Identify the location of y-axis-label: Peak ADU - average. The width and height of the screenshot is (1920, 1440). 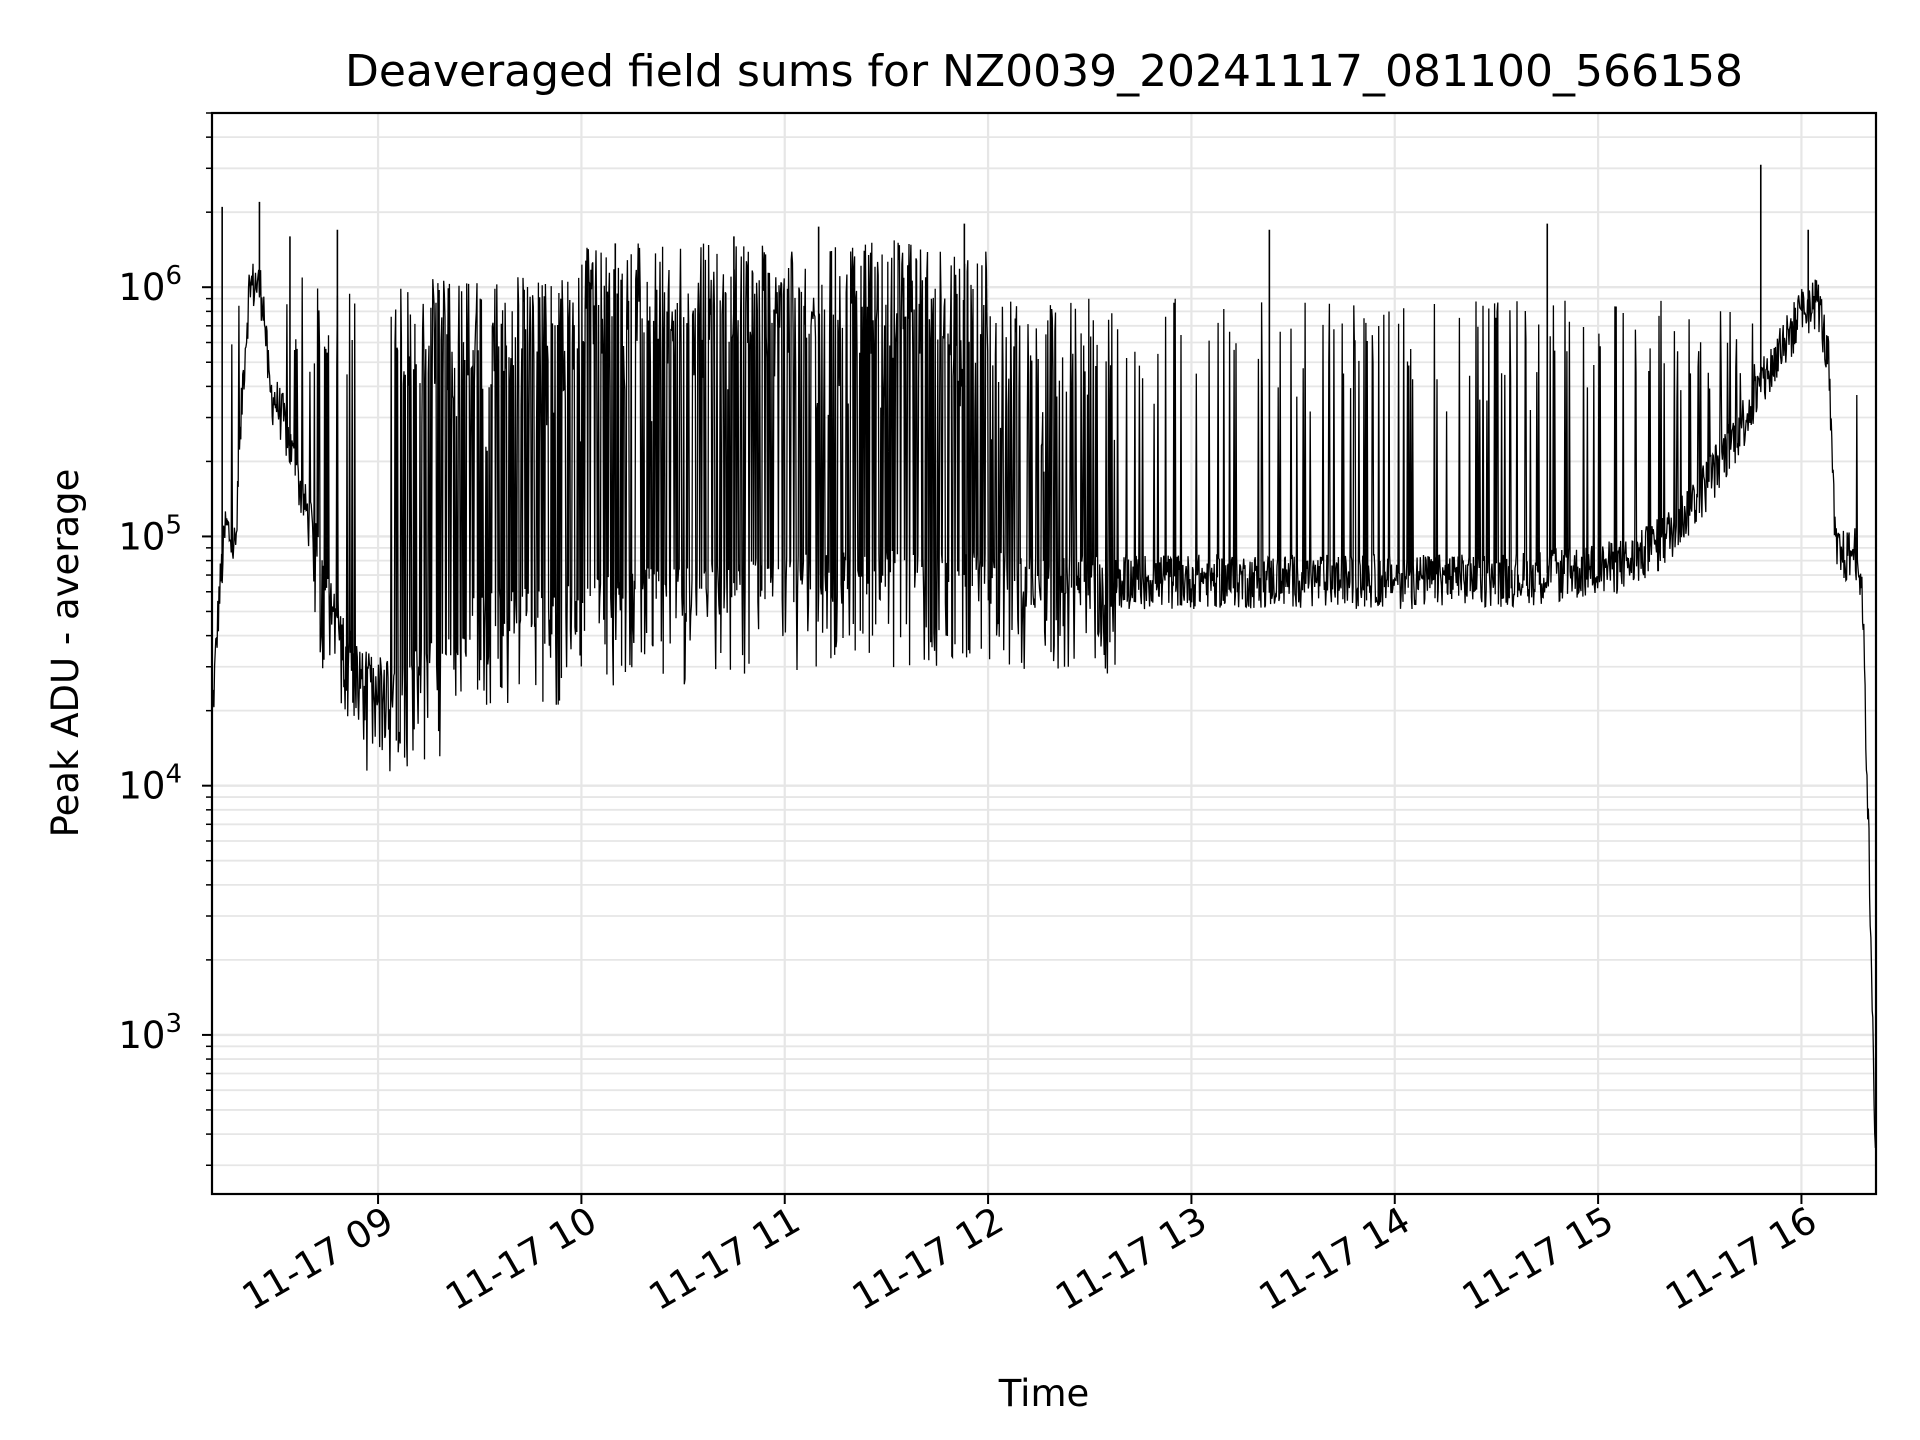
(65, 653).